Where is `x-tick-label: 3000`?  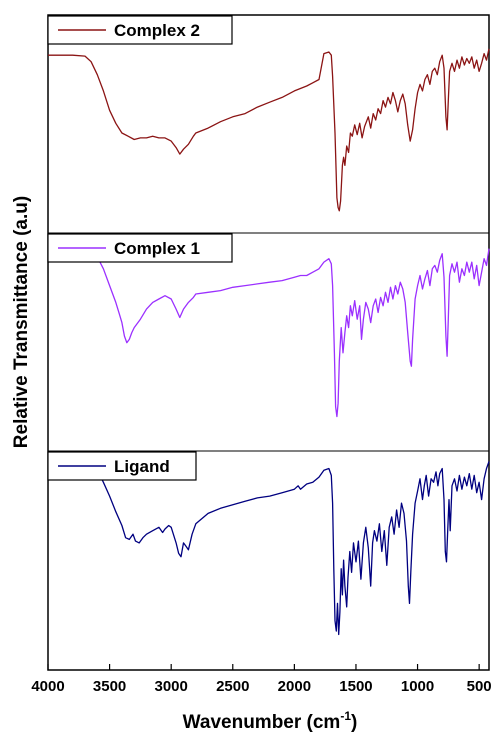 x-tick-label: 3000 is located at coordinates (170, 686).